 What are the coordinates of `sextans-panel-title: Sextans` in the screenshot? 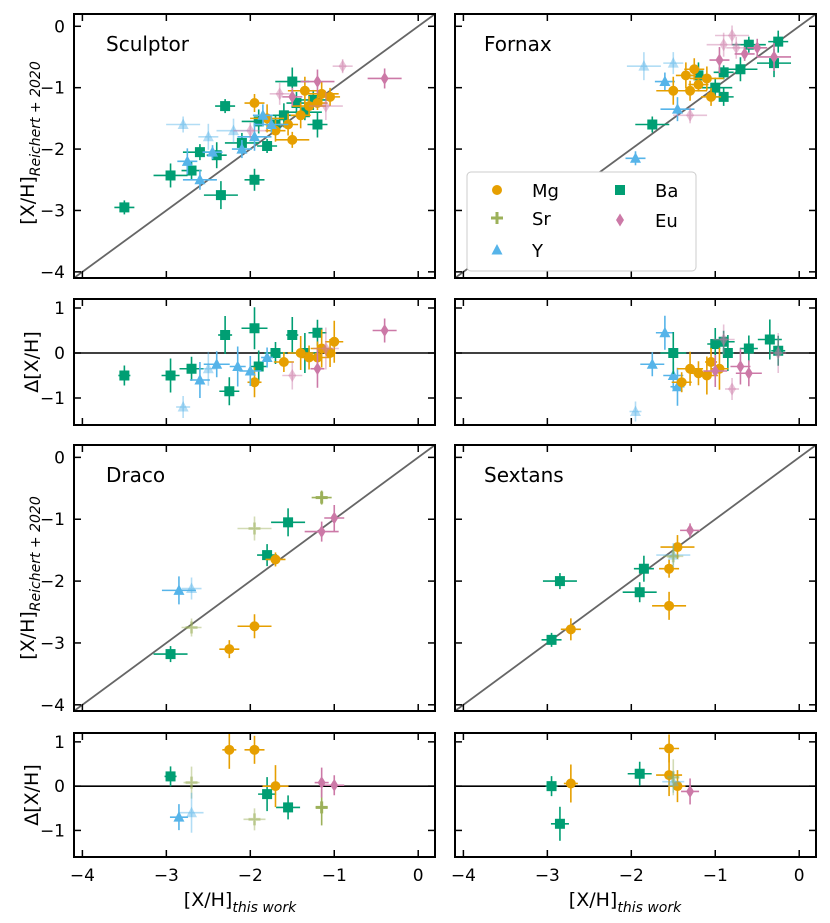 It's located at (524, 475).